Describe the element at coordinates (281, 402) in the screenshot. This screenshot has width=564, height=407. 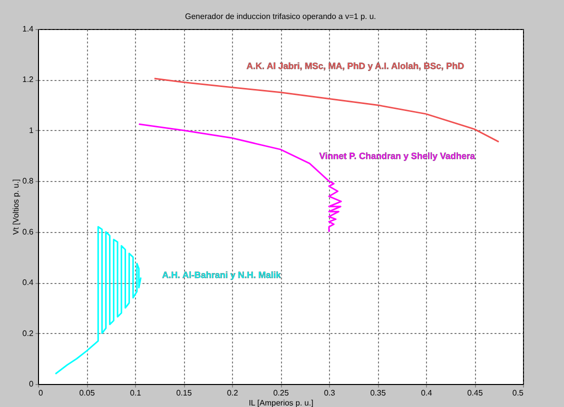
I see `x-axis-title: IL [Amperios p. u.]` at that location.